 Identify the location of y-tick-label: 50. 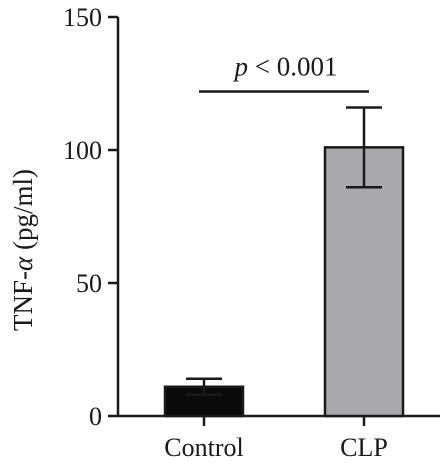
(89, 283).